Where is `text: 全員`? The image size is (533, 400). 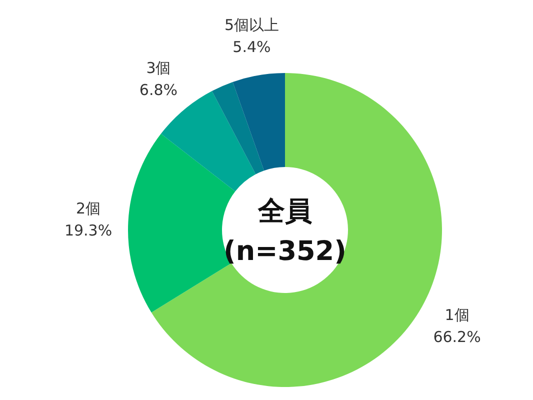 text: 全員 is located at coordinates (284, 211).